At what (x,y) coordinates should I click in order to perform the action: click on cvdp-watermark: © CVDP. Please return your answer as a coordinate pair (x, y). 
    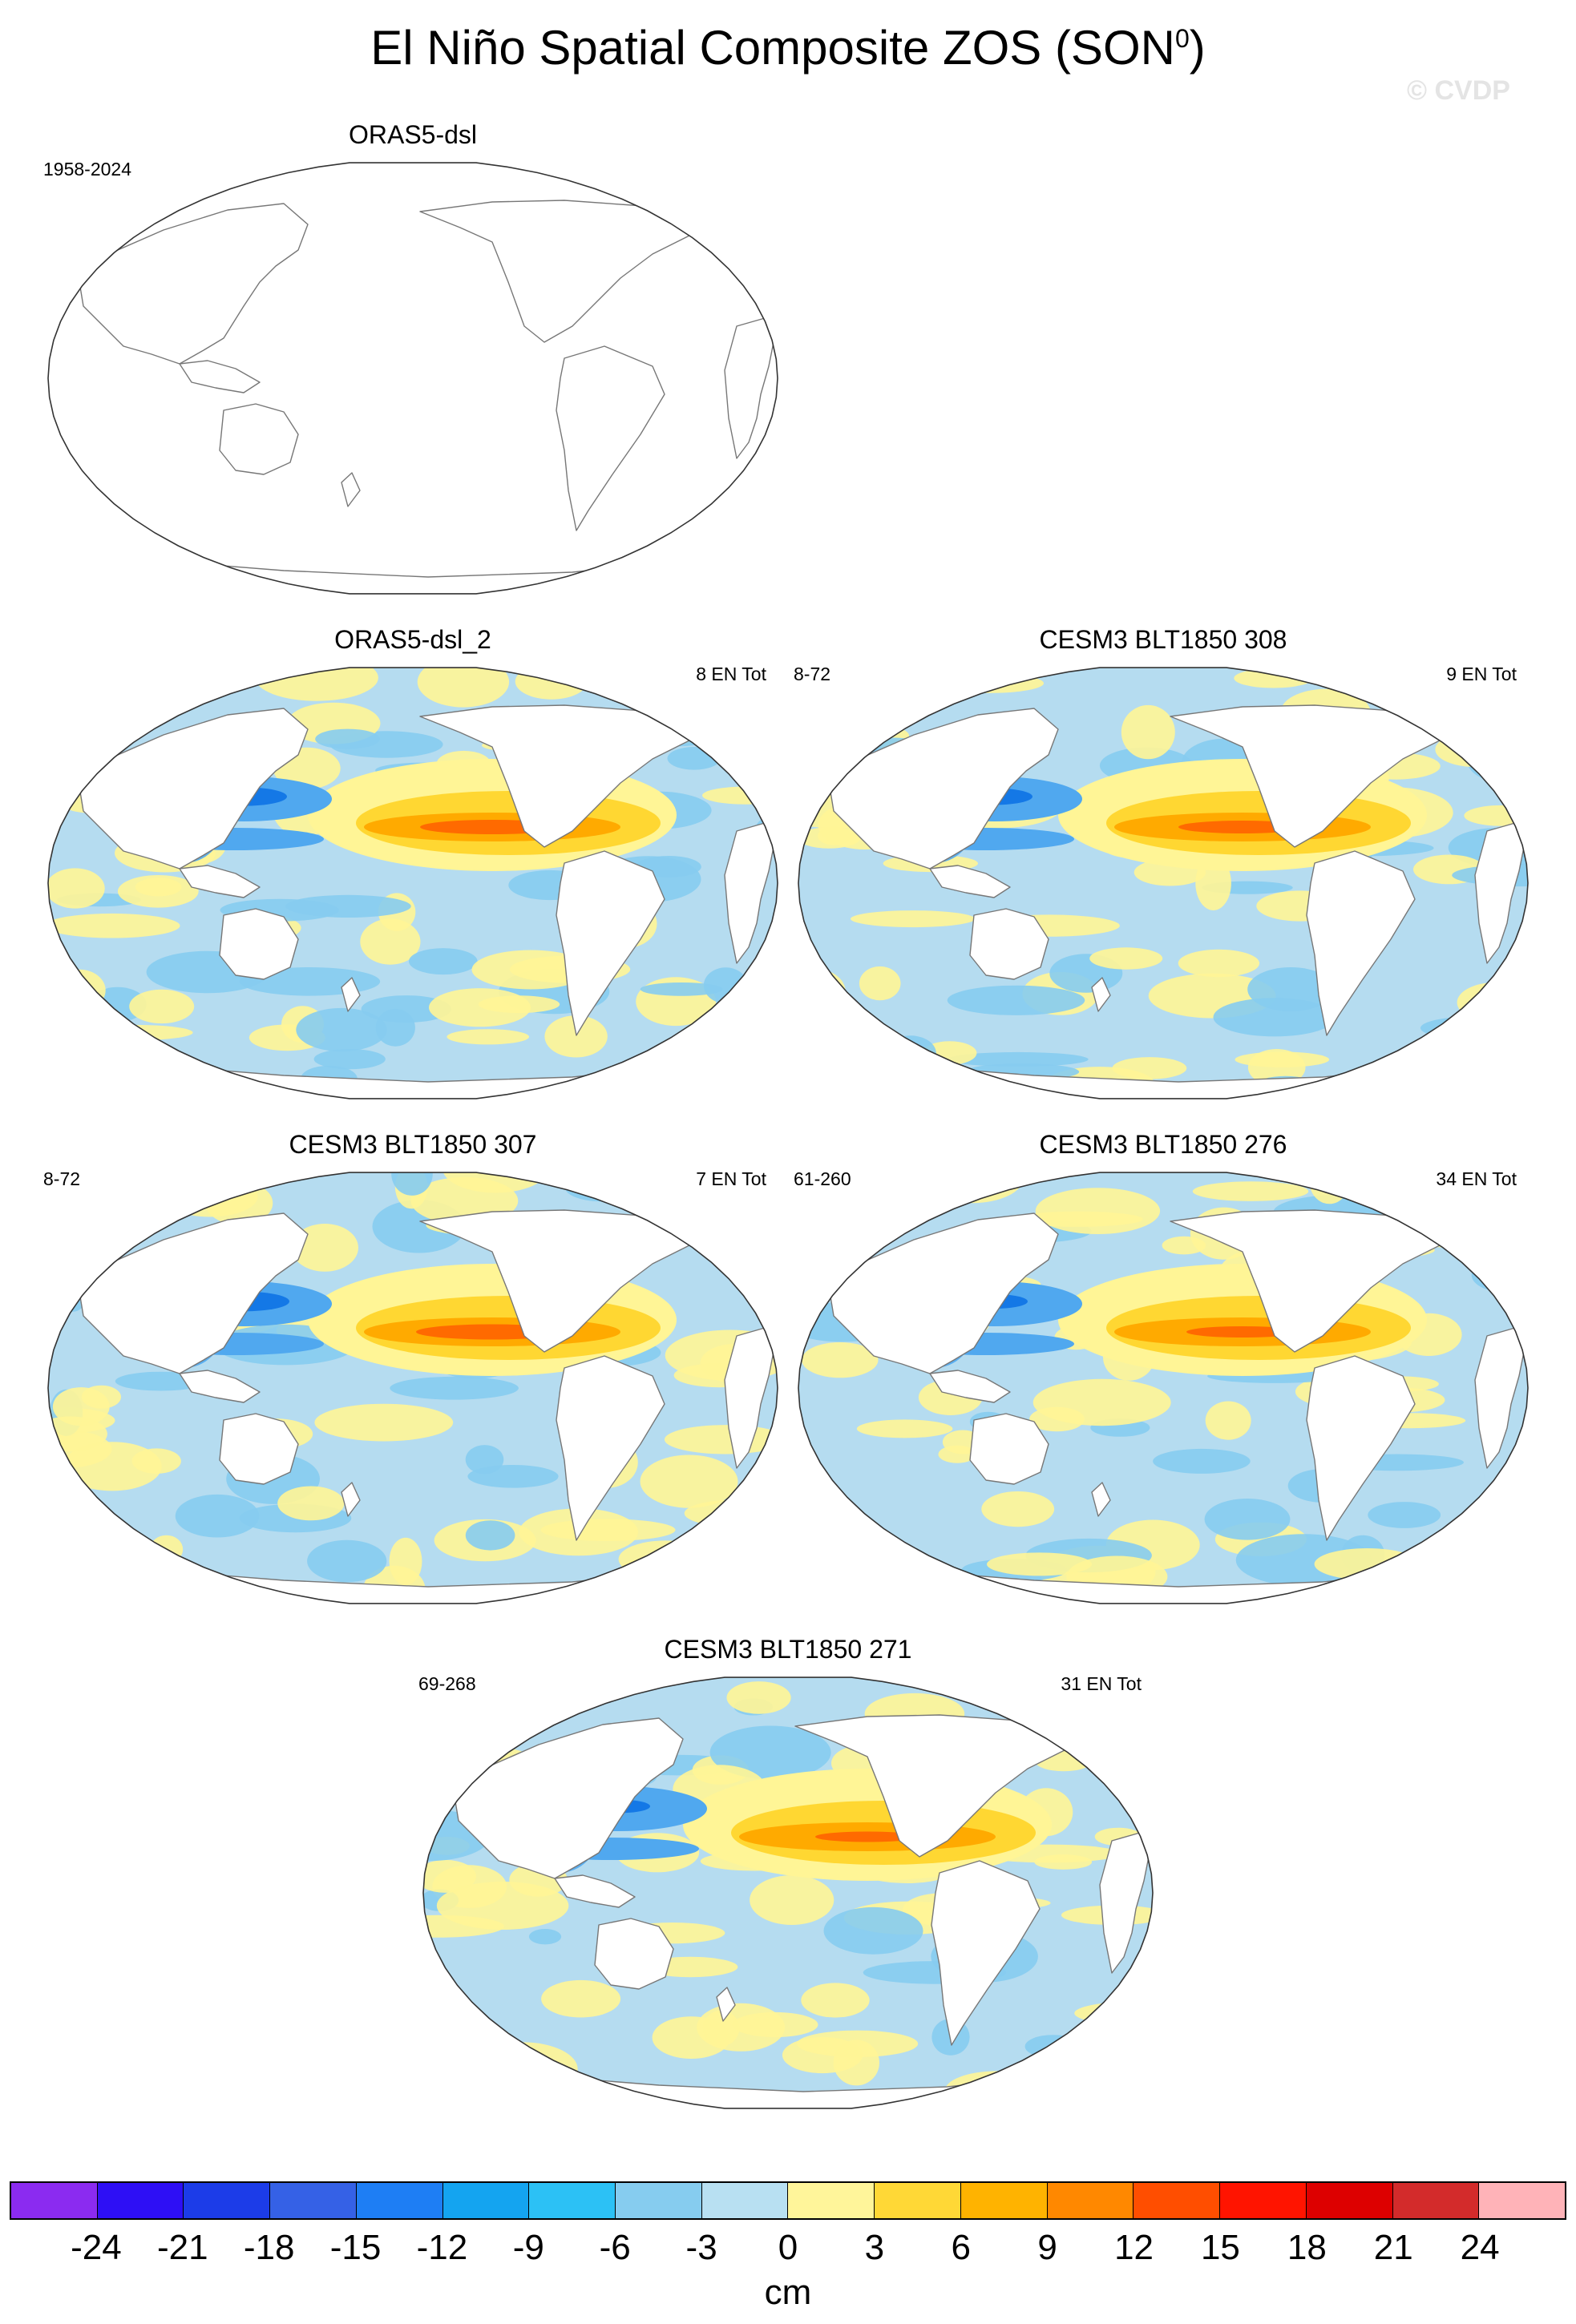
    Looking at the image, I should click on (1458, 90).